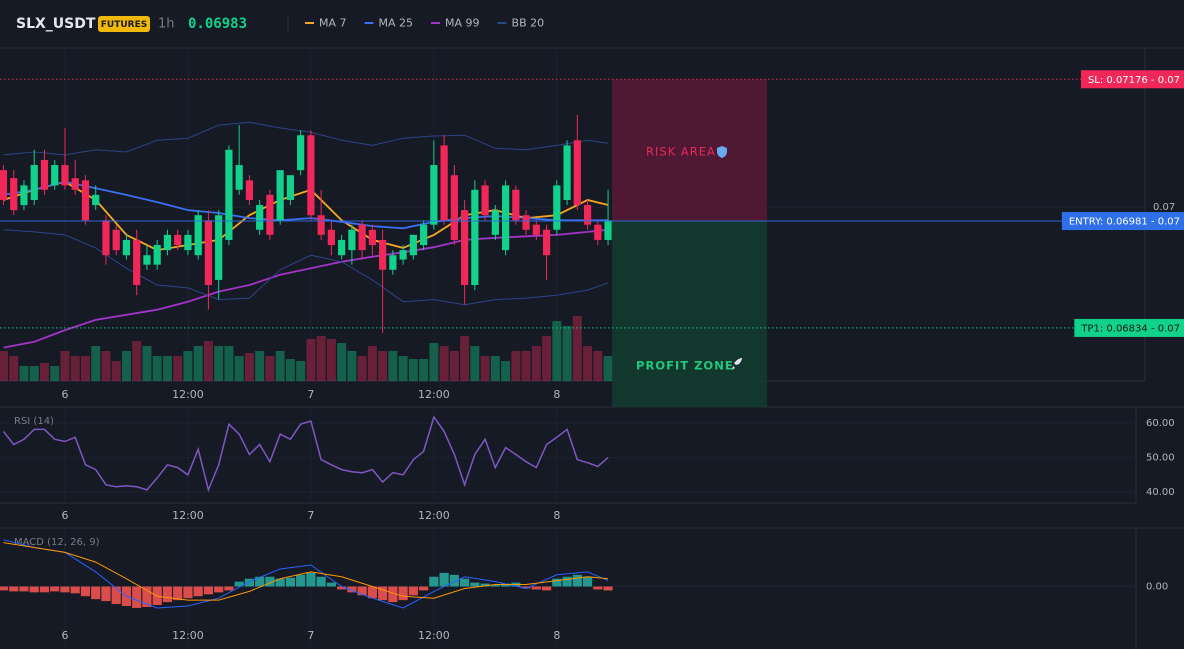  Describe the element at coordinates (690, 150) in the screenshot. I see `zone` at that location.